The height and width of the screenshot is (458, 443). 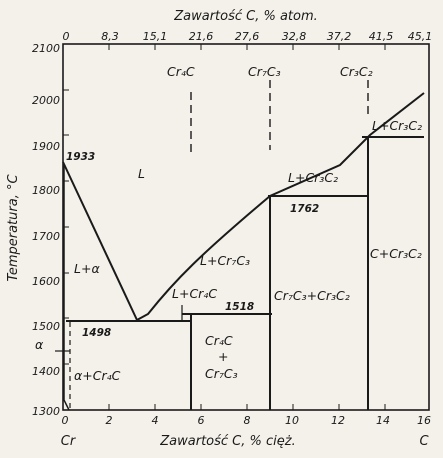 What do you see at coordinates (46, 281) in the screenshot?
I see `left-tick: 1600` at bounding box center [46, 281].